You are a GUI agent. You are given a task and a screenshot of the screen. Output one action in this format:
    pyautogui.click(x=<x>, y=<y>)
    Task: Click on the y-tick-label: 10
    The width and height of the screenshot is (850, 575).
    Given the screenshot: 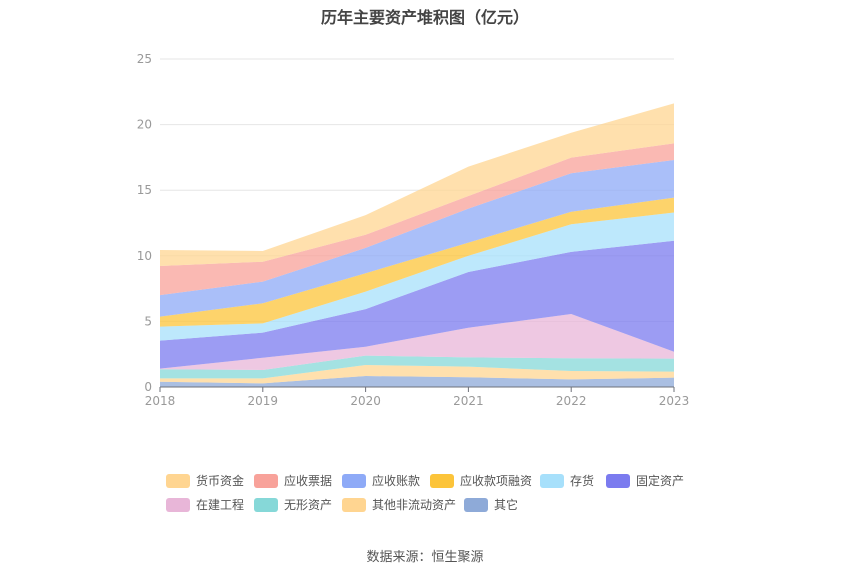 What is the action you would take?
    pyautogui.click(x=144, y=256)
    